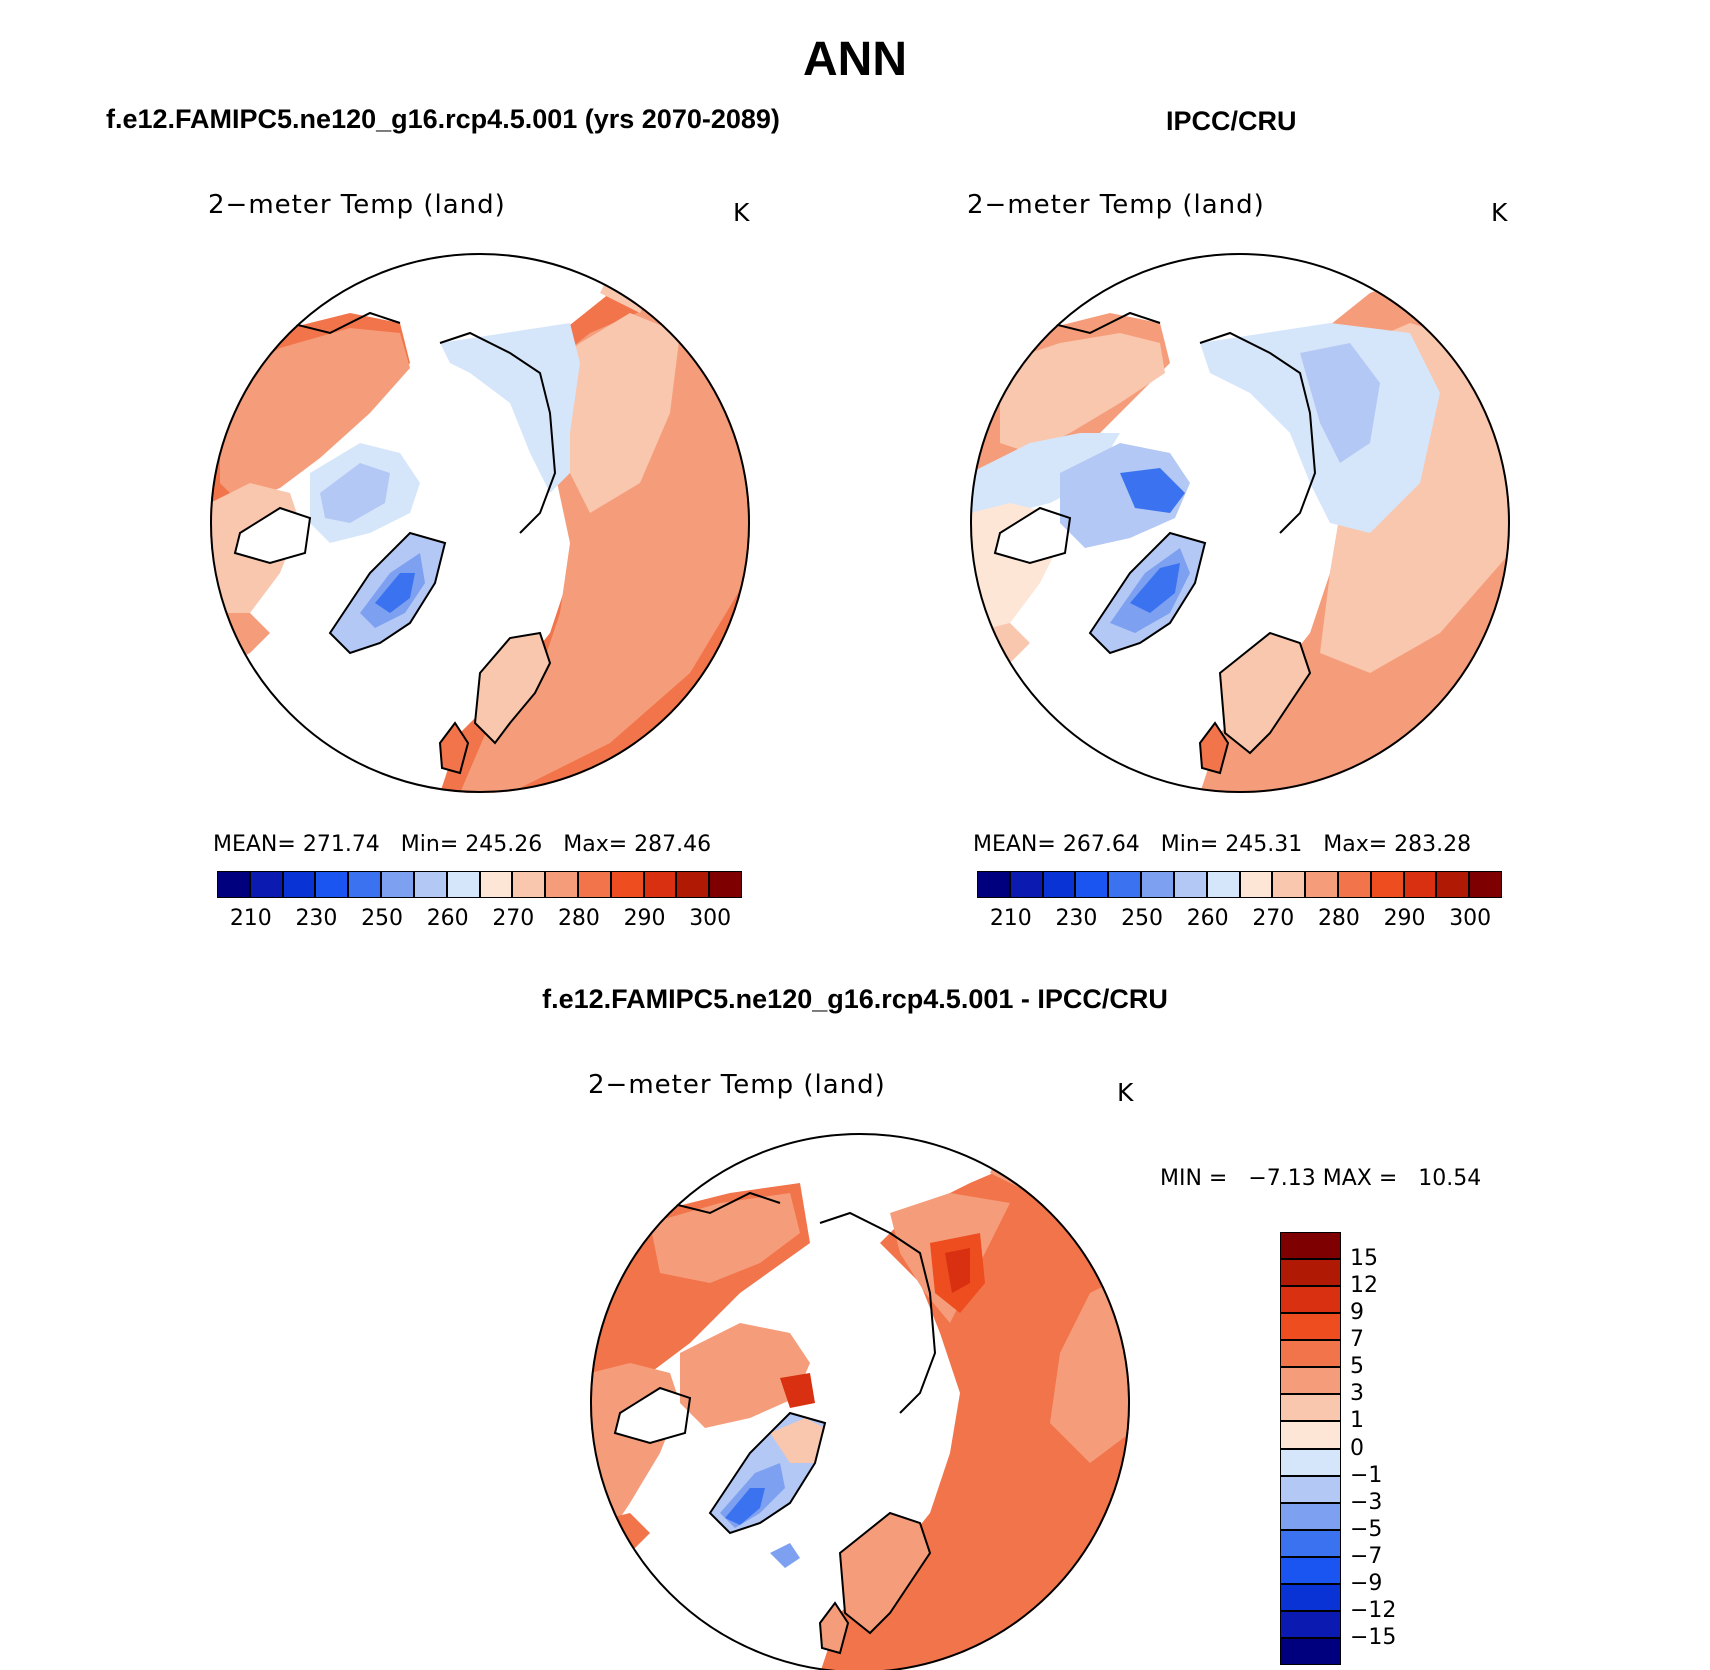  I want to click on obs-mean-value: 267.64, so click(1101, 844).